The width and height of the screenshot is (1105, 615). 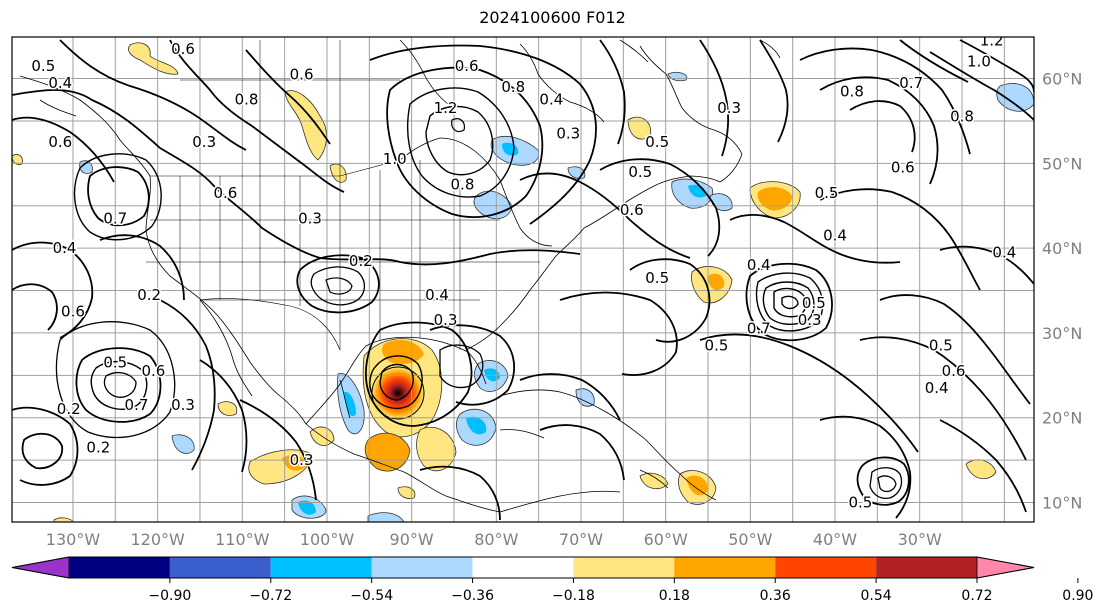 I want to click on latitude-label: 30°N, so click(x=1062, y=333).